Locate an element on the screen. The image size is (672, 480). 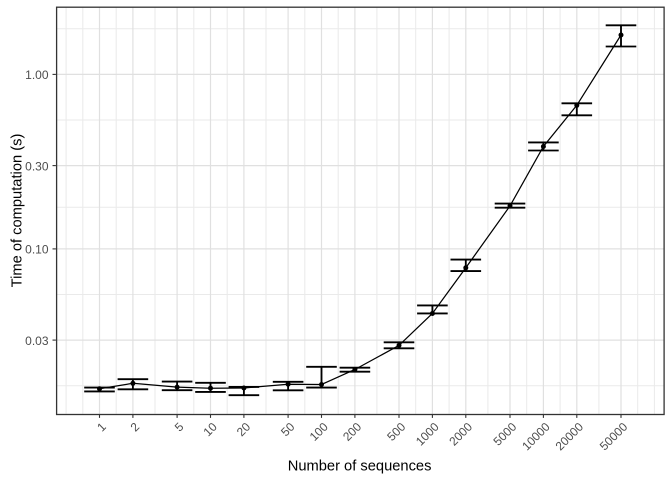
svg-text: Number of sequences is located at coordinates (360, 466).